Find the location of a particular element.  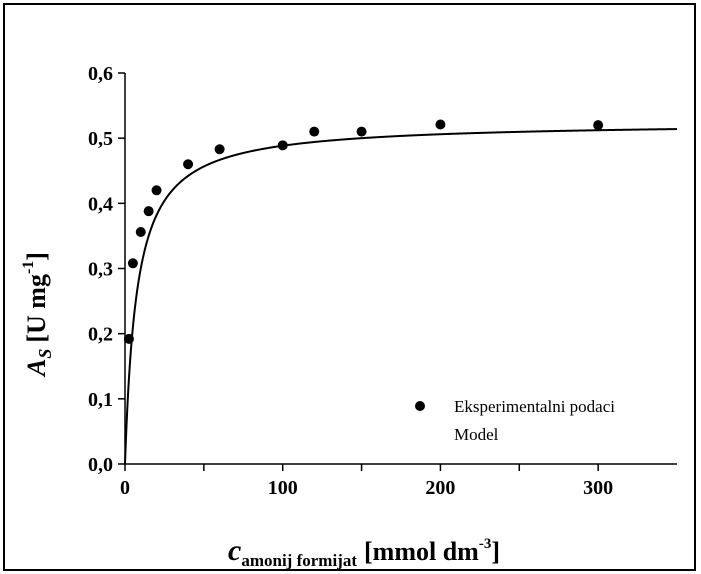

y-tick-label: 0,5 is located at coordinates (100, 139).